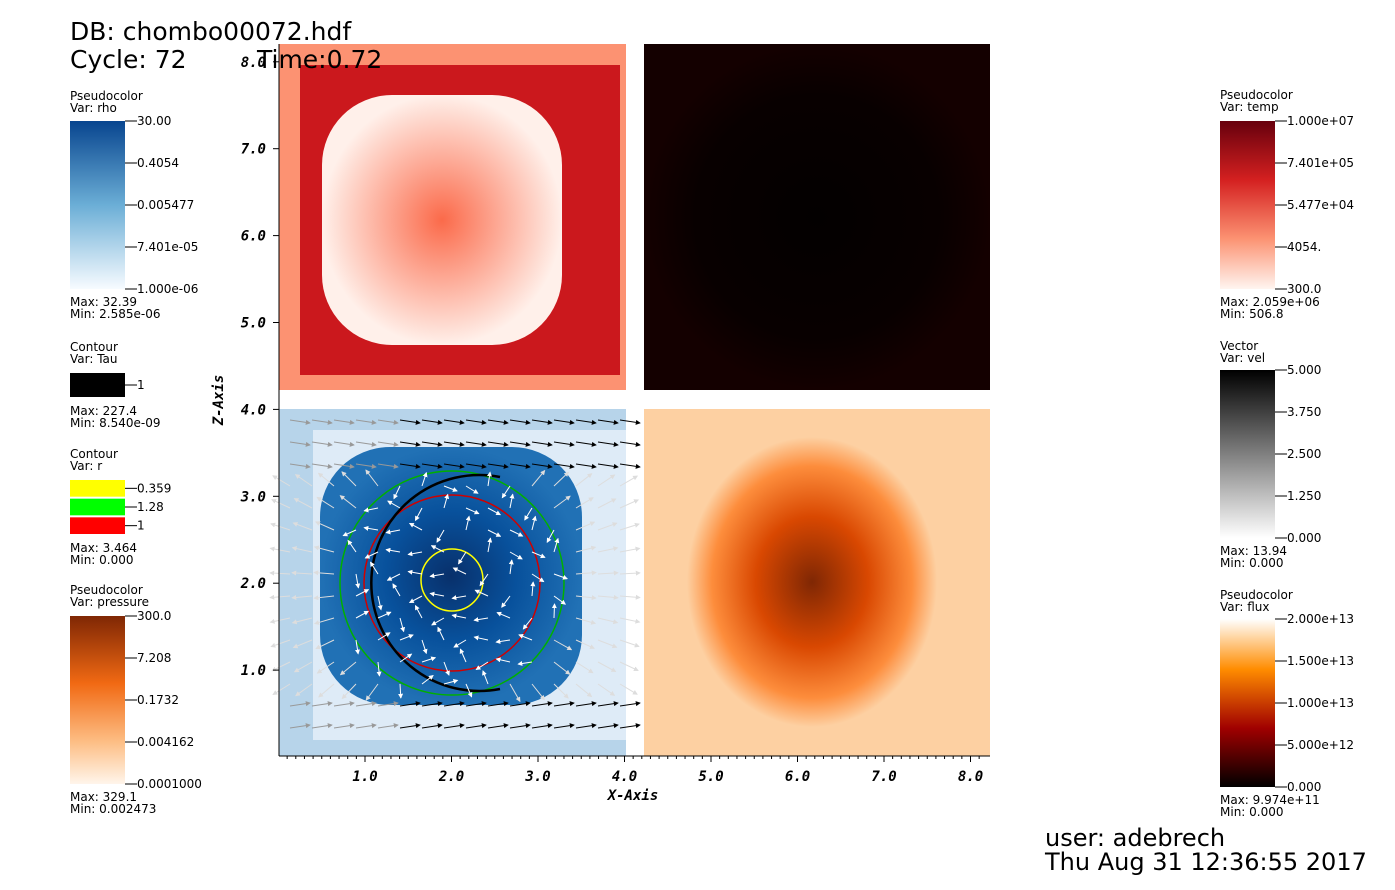 The width and height of the screenshot is (1395, 890). I want to click on contour-tau, so click(435, 583).